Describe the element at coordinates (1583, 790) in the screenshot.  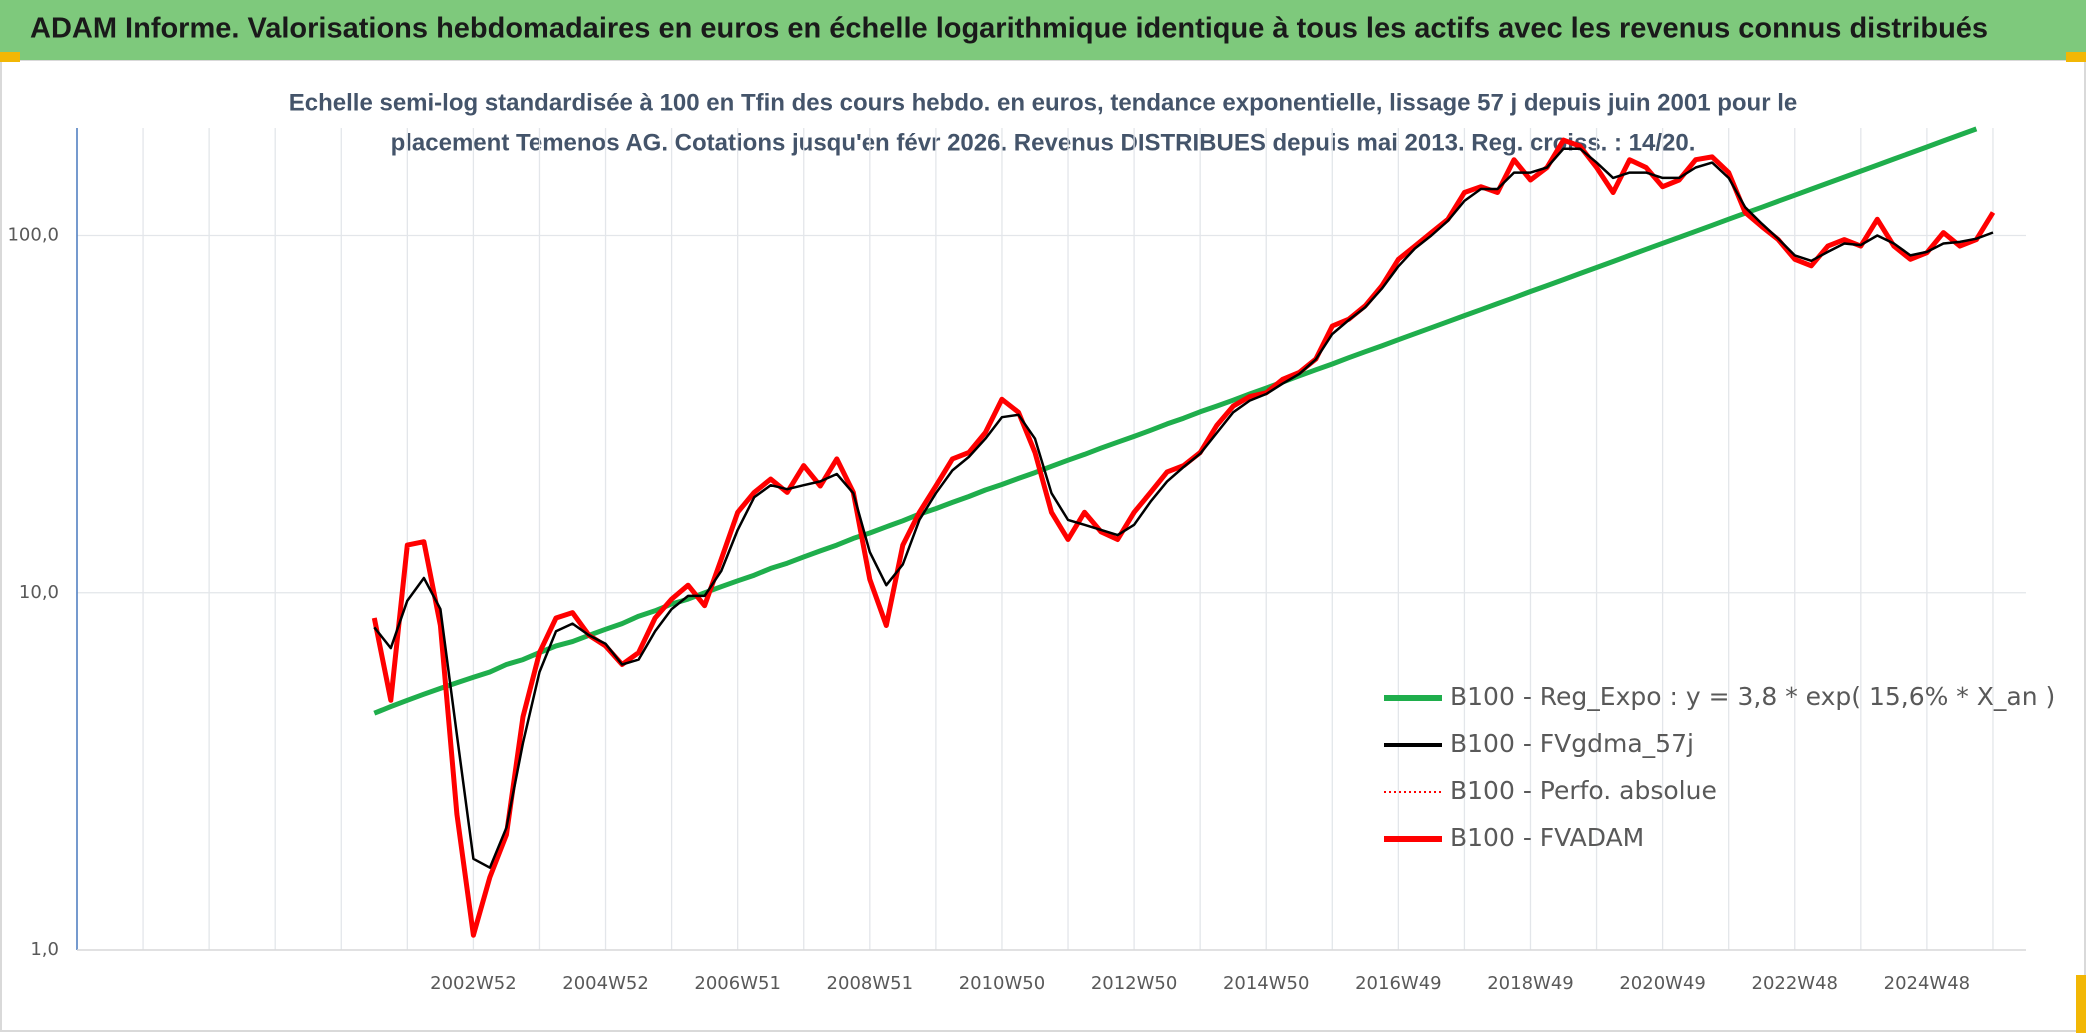
I see `legend-label: B100 - Perfo. absolue` at that location.